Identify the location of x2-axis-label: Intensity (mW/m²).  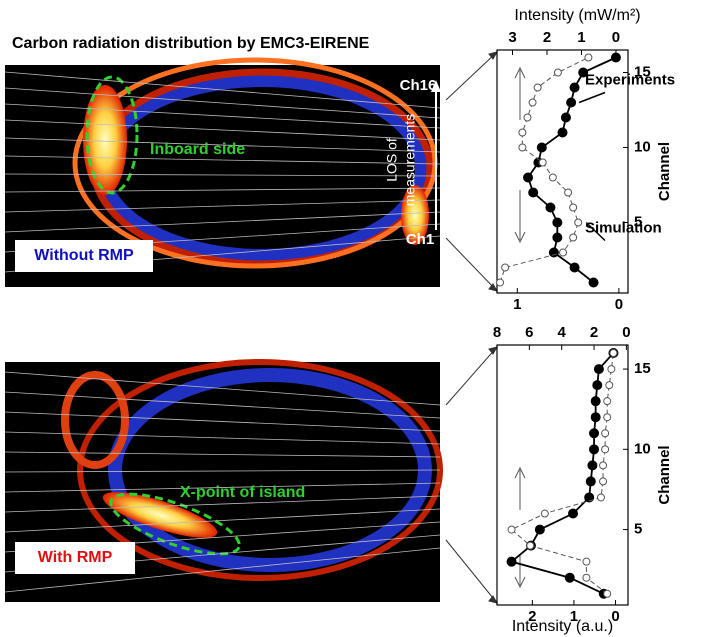
(577, 15).